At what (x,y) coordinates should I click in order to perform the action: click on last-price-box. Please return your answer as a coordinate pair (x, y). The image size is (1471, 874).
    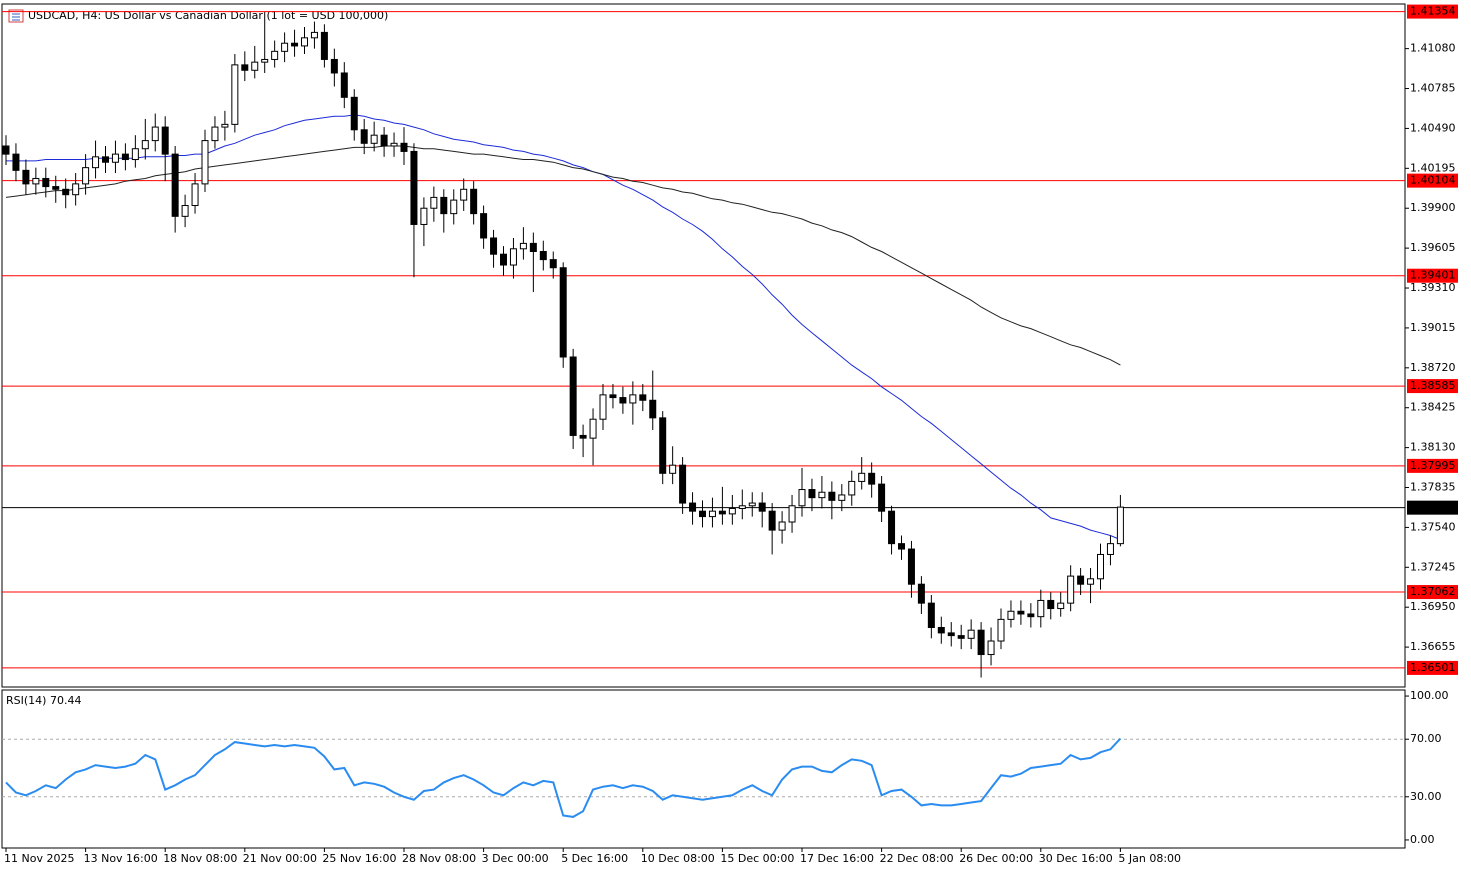
    Looking at the image, I should click on (1432, 507).